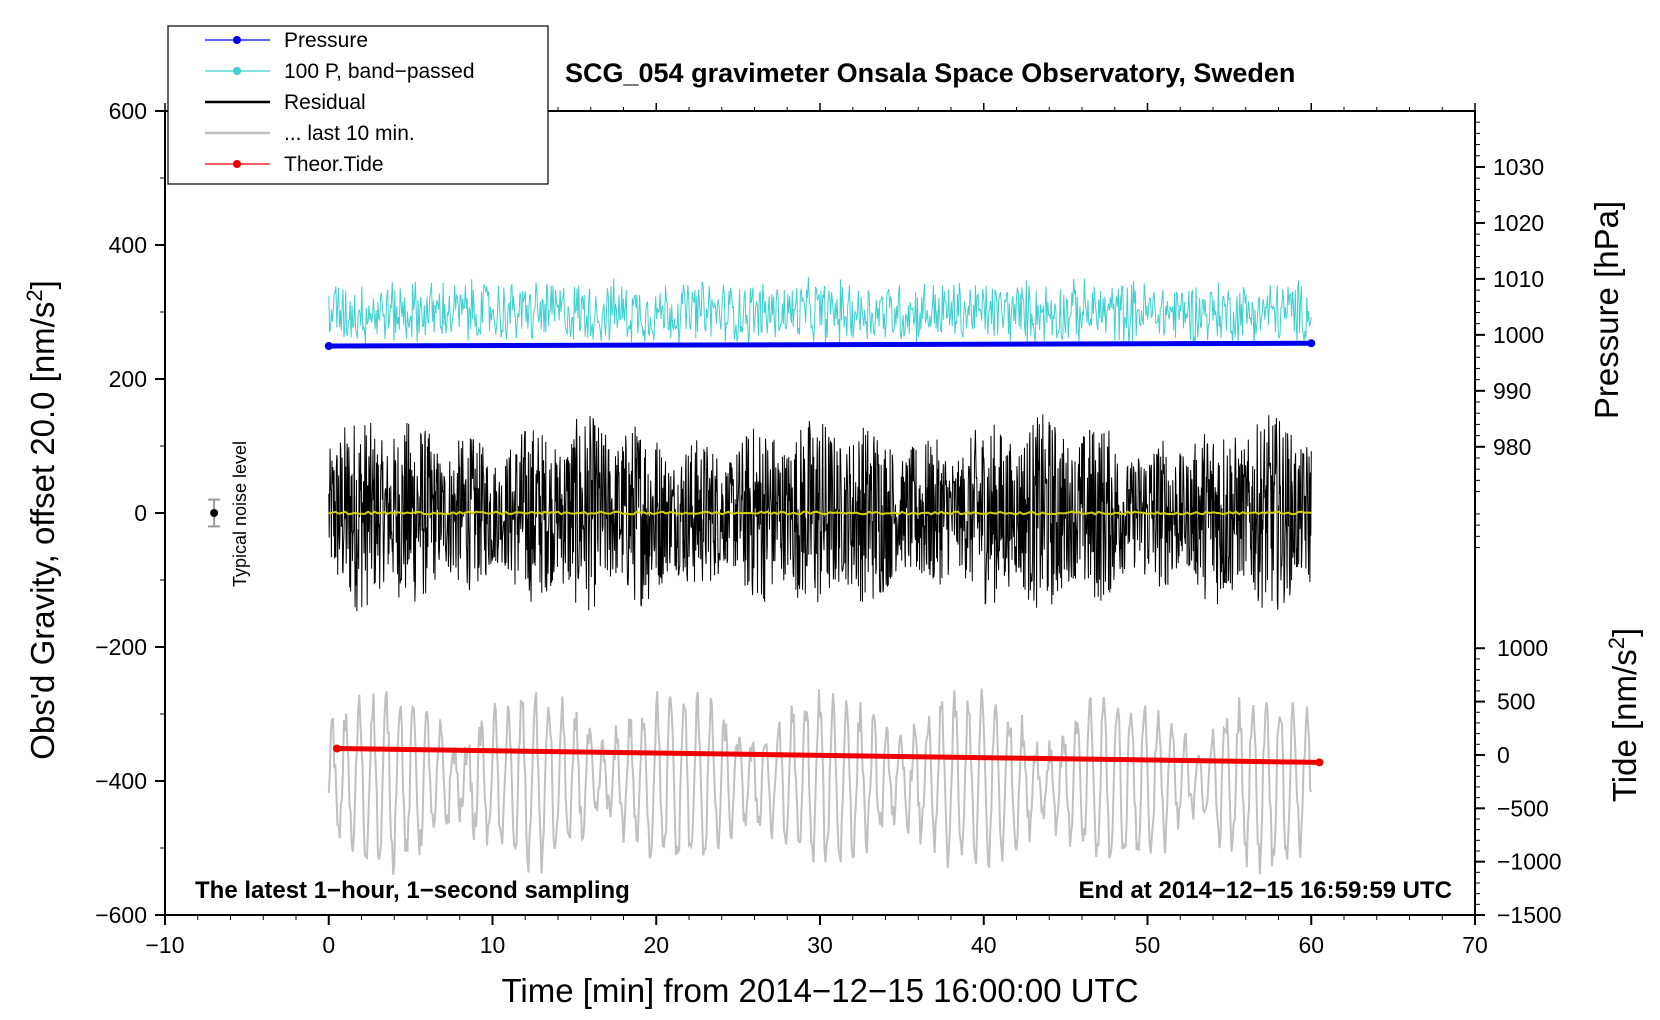  What do you see at coordinates (1529, 862) in the screenshot?
I see `tide-tick-label: −1000` at bounding box center [1529, 862].